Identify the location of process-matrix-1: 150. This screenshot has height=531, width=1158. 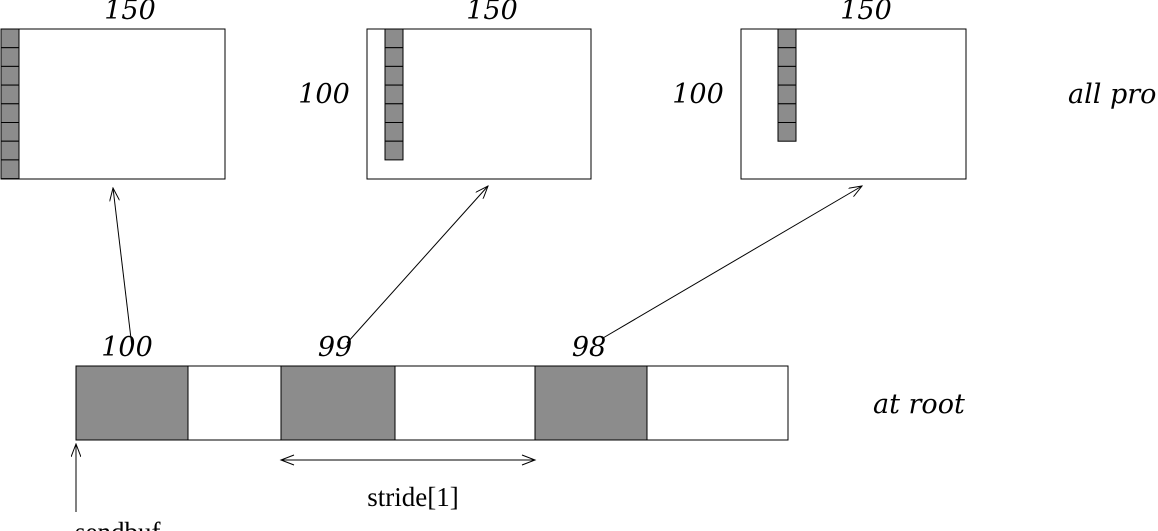
(113, 90).